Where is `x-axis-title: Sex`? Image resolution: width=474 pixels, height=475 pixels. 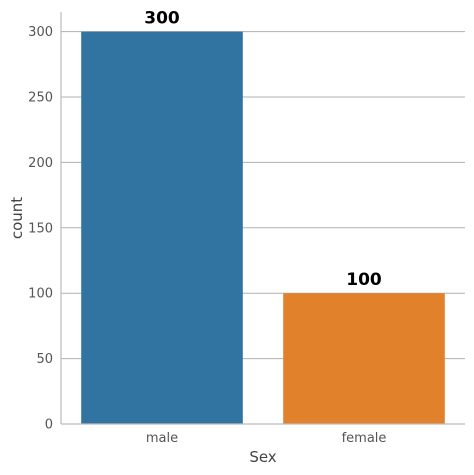 x-axis-title: Sex is located at coordinates (262, 457).